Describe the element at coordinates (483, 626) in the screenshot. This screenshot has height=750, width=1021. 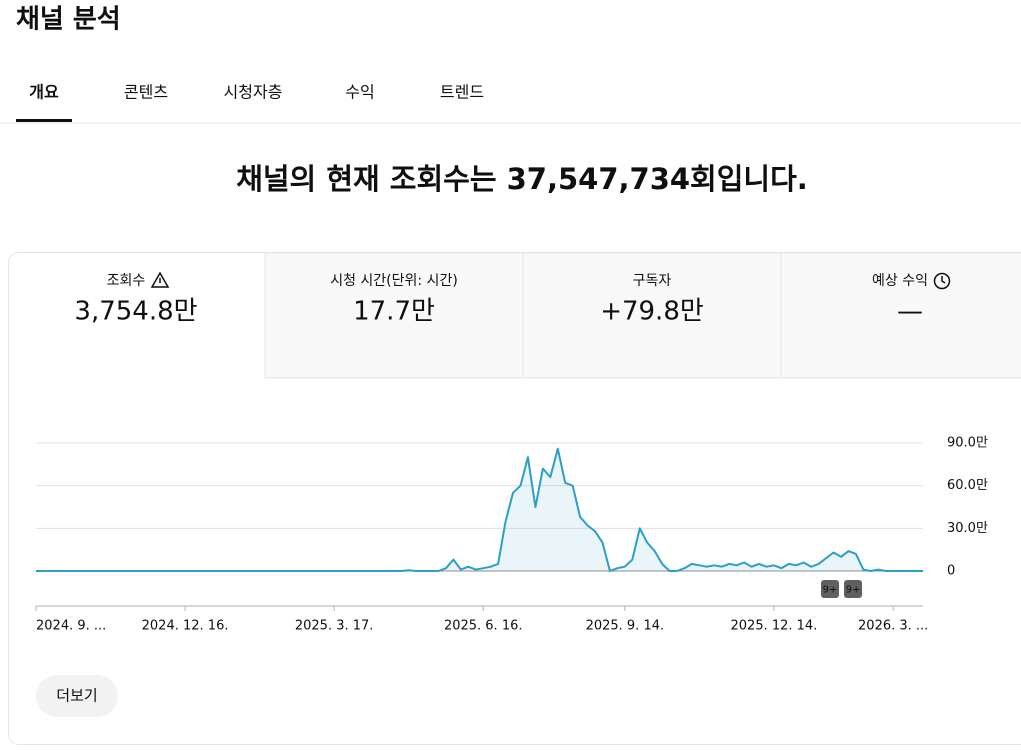
I see `x-tick-label: 2025. 6. 16.` at that location.